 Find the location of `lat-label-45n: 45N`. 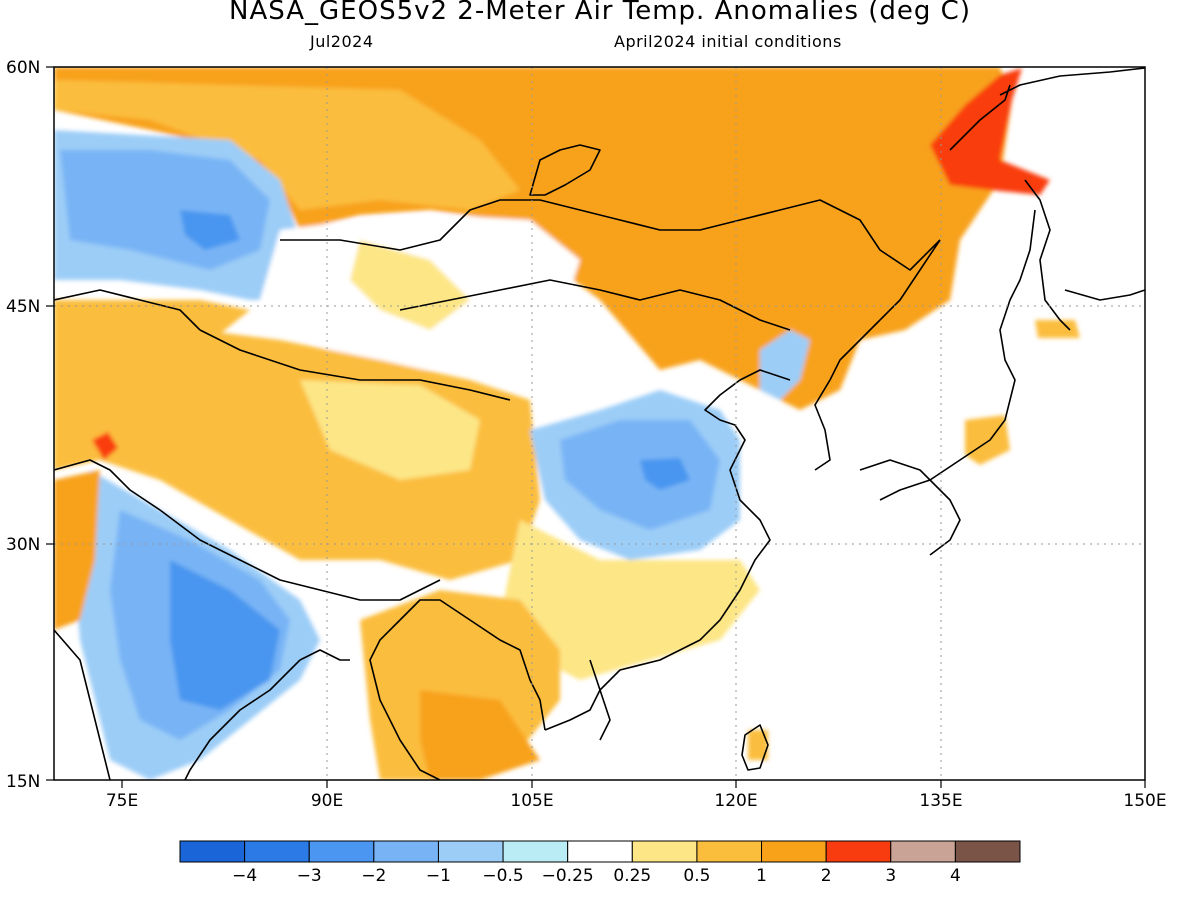

lat-label-45n: 45N is located at coordinates (23, 307).